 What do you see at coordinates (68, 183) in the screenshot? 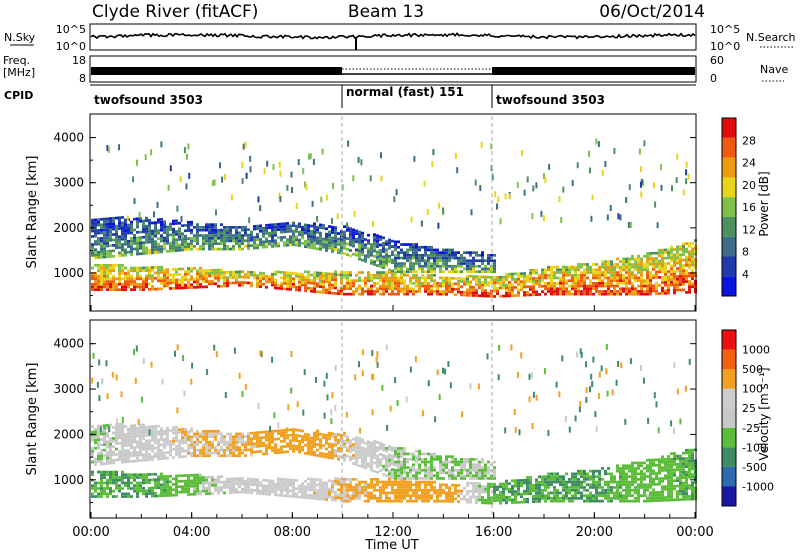
I see `y-tick-label: 3000` at bounding box center [68, 183].